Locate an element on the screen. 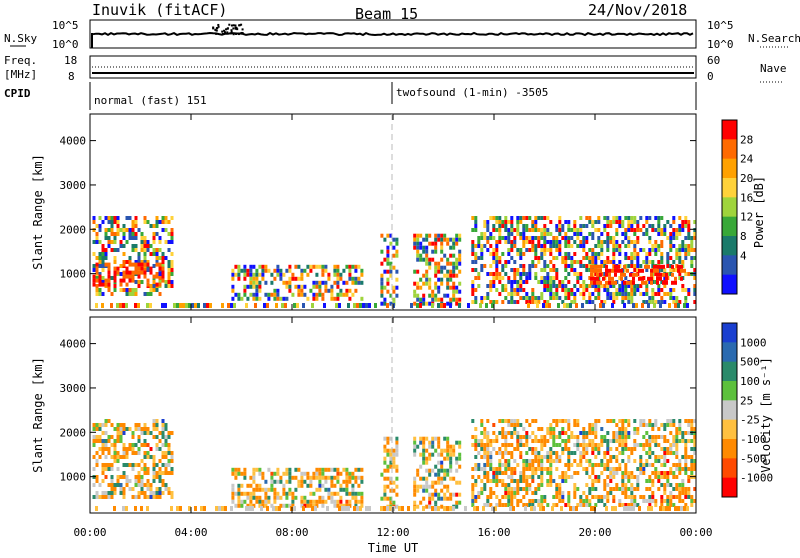 The image size is (800, 558). cpid-label: CPID is located at coordinates (17, 93).